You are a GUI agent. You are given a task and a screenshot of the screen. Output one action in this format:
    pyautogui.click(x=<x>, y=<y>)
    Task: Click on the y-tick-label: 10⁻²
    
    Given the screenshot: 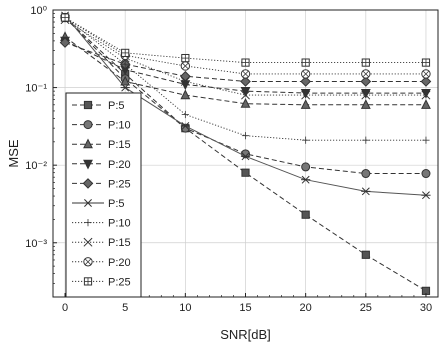 What is the action you would take?
    pyautogui.click(x=36, y=166)
    